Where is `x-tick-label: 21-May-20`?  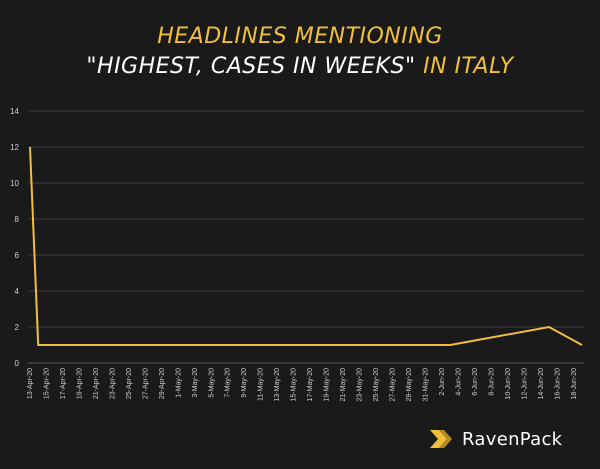
x-tick-label: 21-May-20 is located at coordinates (343, 385).